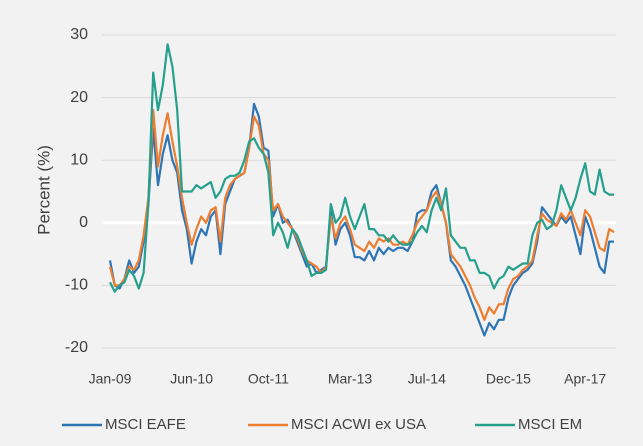 This screenshot has width=643, height=446. What do you see at coordinates (508, 379) in the screenshot?
I see `x-tick-label: Dec-15` at bounding box center [508, 379].